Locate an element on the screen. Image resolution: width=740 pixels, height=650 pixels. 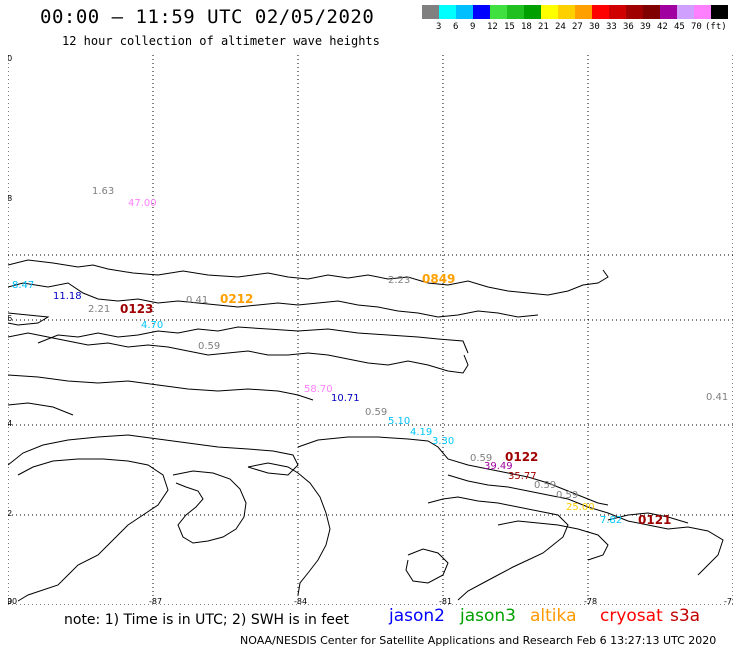
wave-height-label: 35.77 is located at coordinates (522, 476).